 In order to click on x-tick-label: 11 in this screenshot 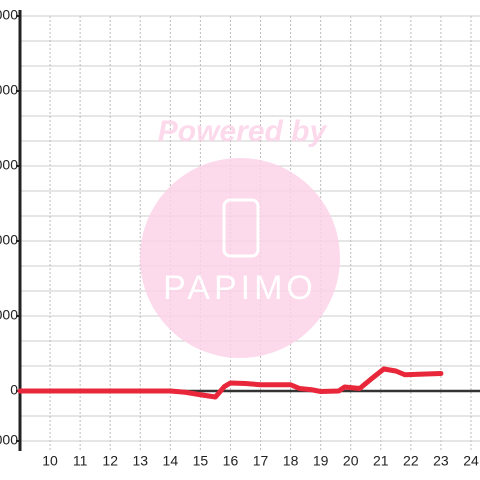, I will do `click(80, 461)`.